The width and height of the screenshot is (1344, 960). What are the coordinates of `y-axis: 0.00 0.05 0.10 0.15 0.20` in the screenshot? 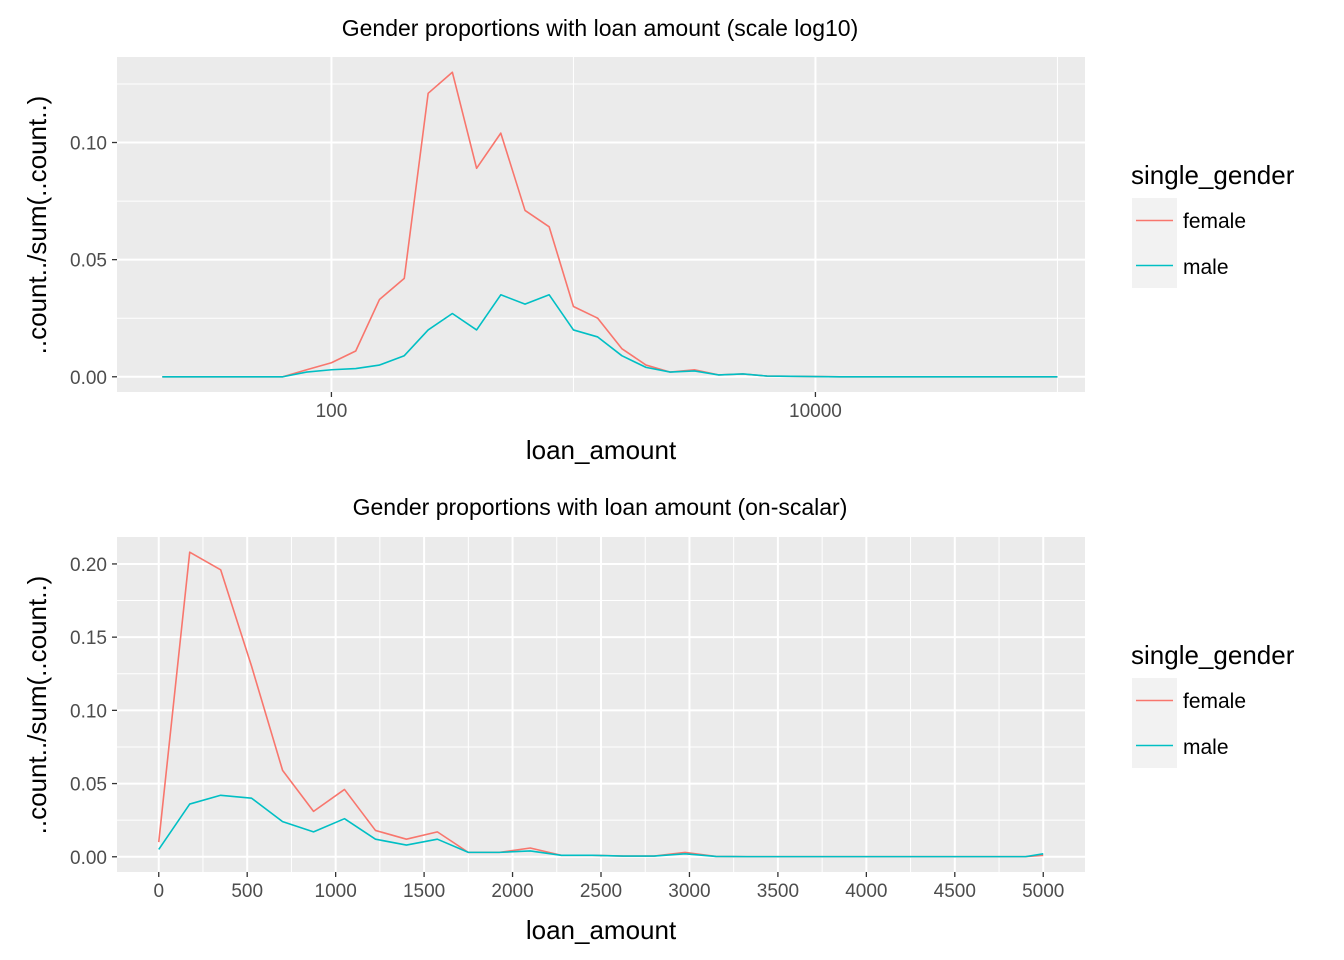 It's located at (93, 712).